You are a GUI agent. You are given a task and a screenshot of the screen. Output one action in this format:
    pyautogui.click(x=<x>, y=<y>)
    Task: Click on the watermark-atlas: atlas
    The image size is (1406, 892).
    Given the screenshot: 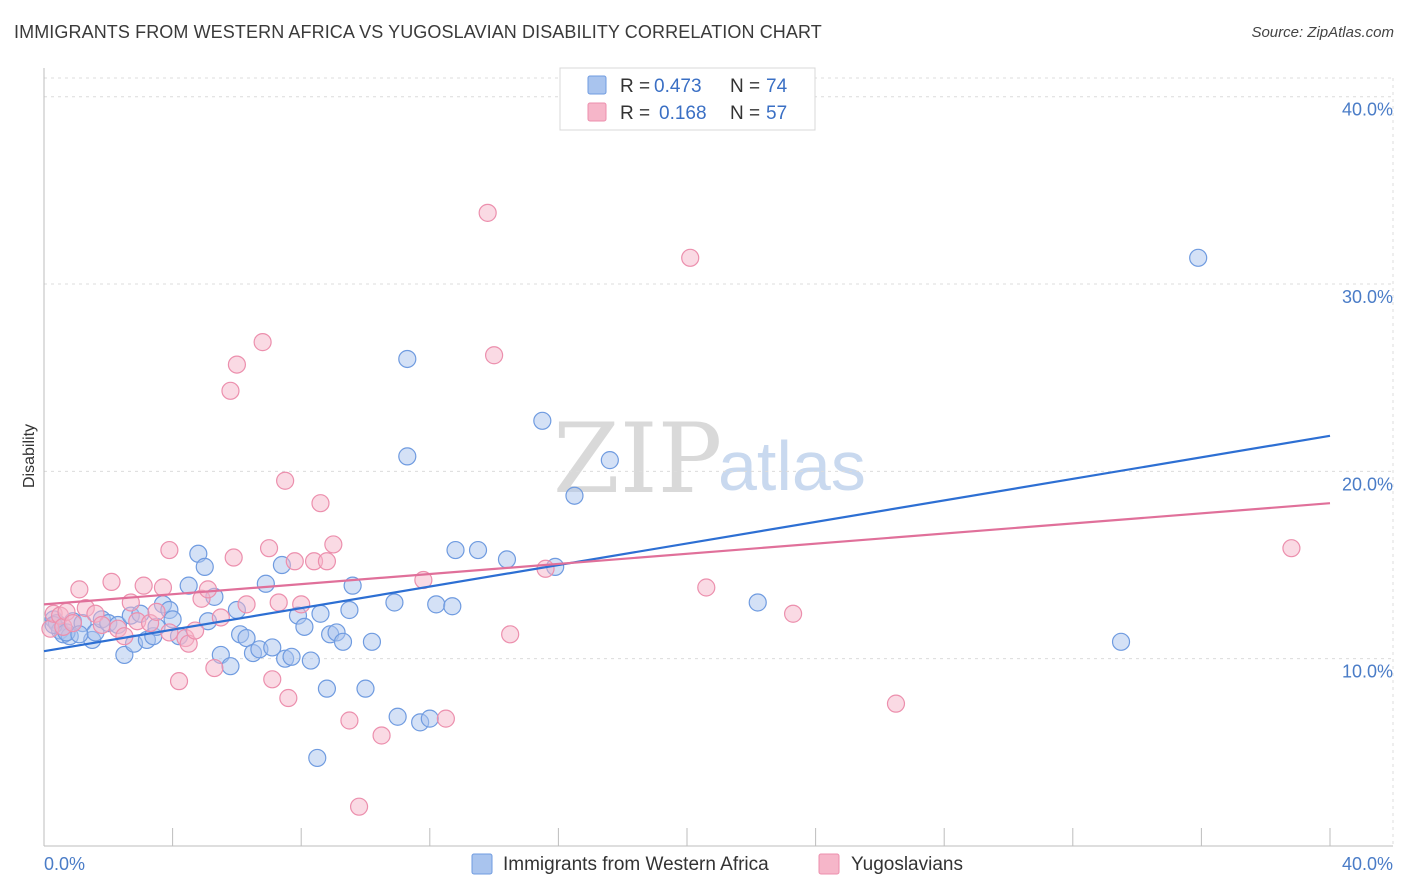 What is the action you would take?
    pyautogui.click(x=792, y=466)
    